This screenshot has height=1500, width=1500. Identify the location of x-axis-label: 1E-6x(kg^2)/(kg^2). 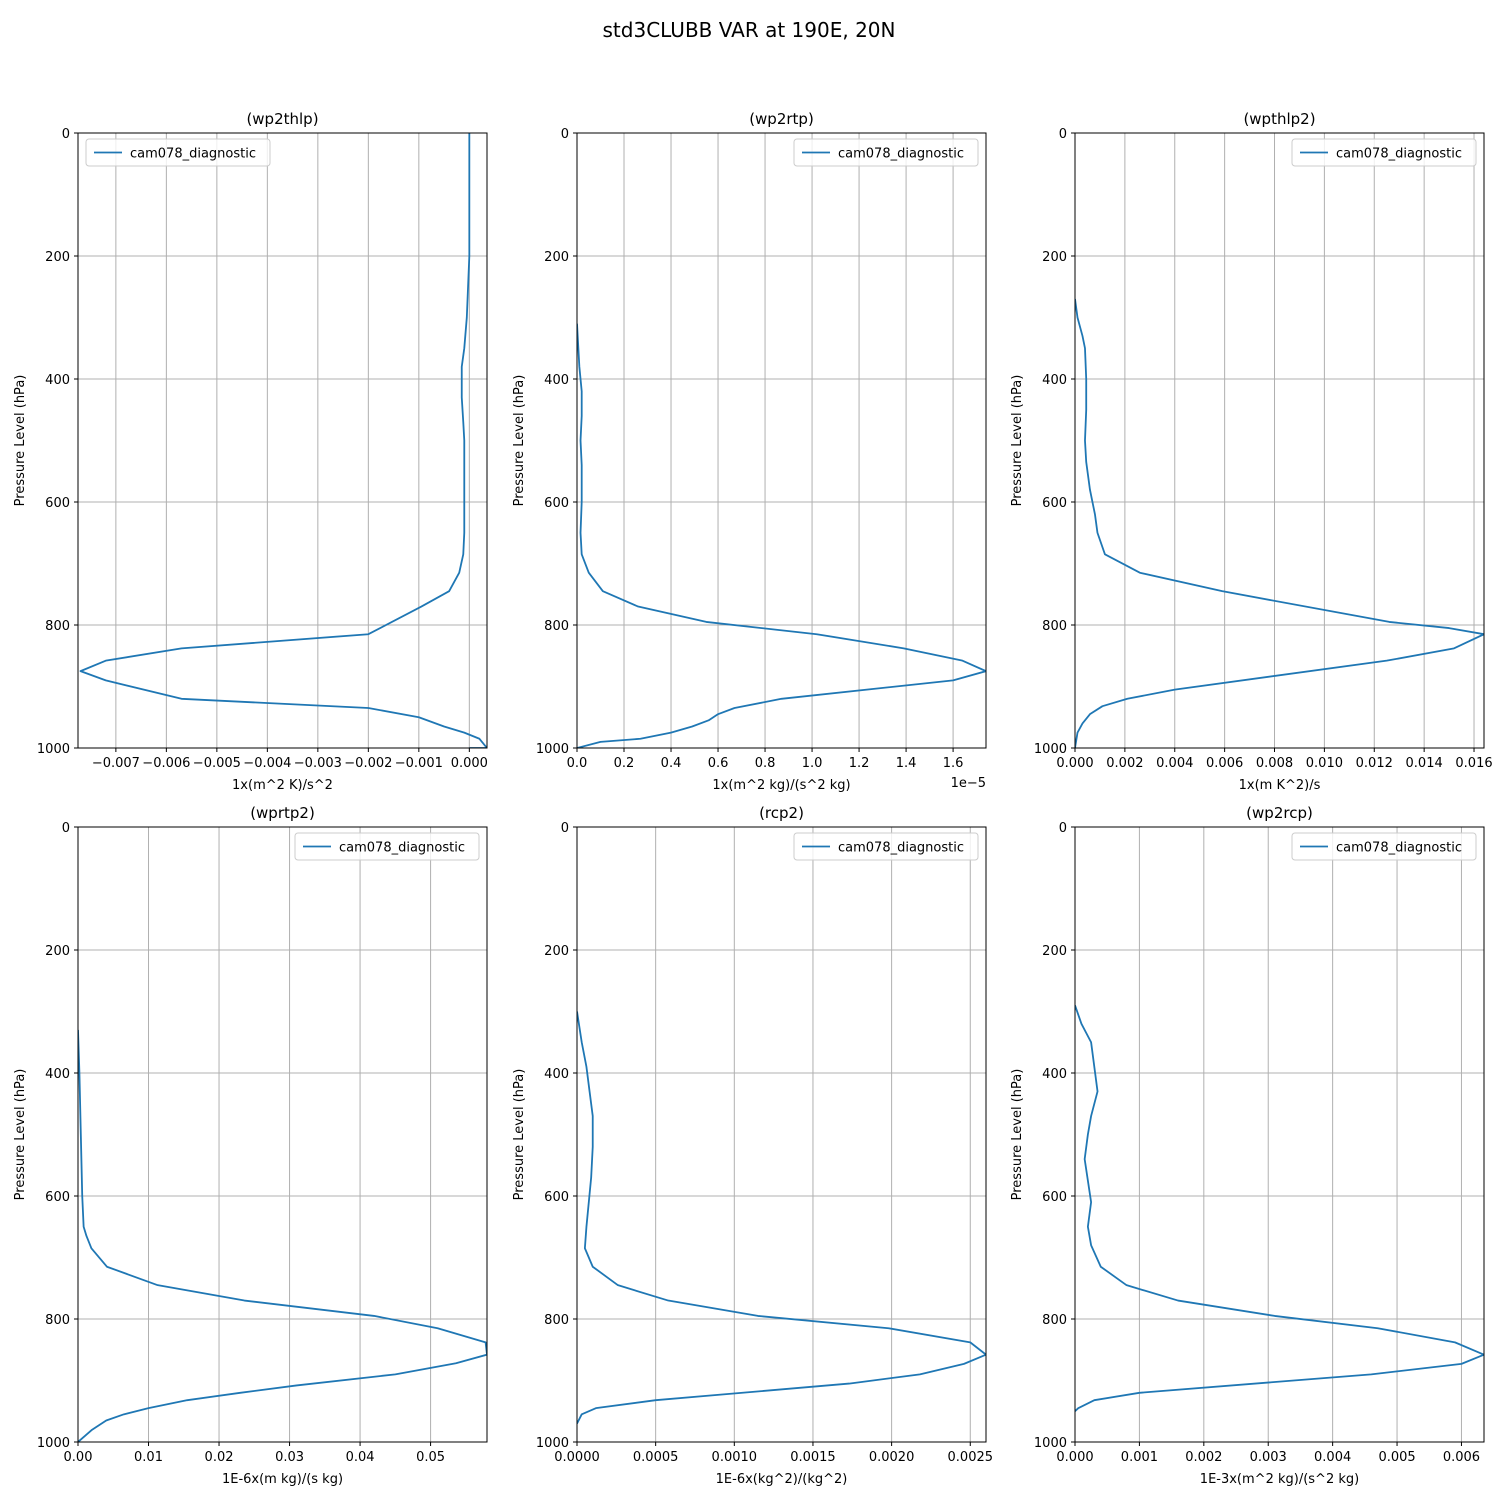
(782, 1479).